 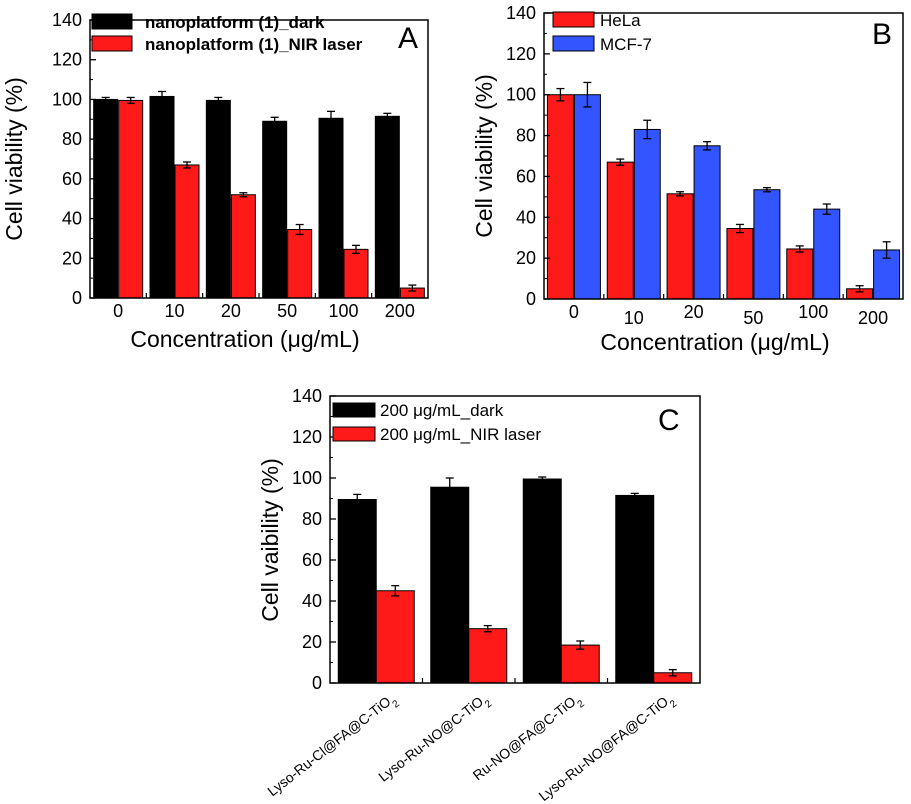 I want to click on legend-label: nanoplatform (1)_dark, so click(x=235, y=22).